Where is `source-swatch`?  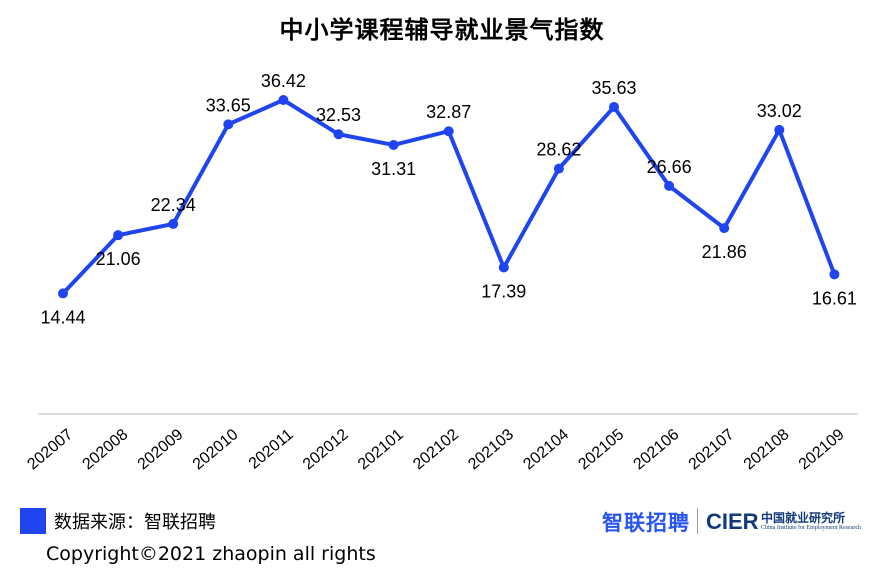 source-swatch is located at coordinates (33, 521).